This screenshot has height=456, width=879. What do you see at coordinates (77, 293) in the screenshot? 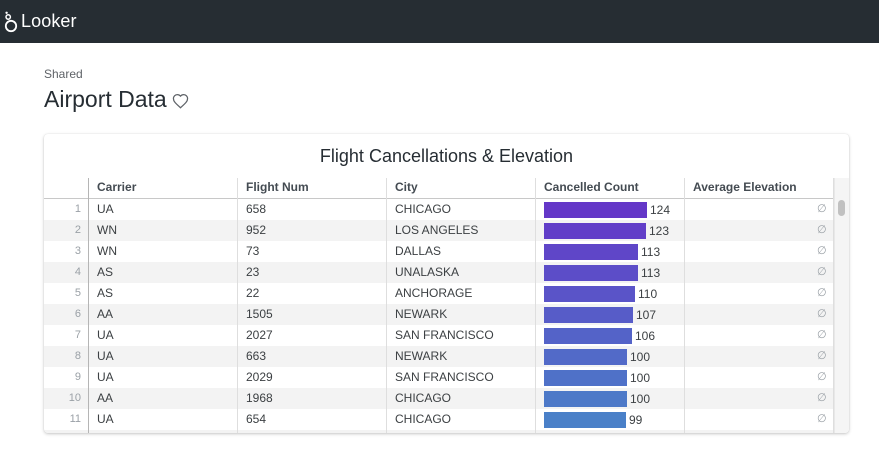
I see `row-number: 5` at bounding box center [77, 293].